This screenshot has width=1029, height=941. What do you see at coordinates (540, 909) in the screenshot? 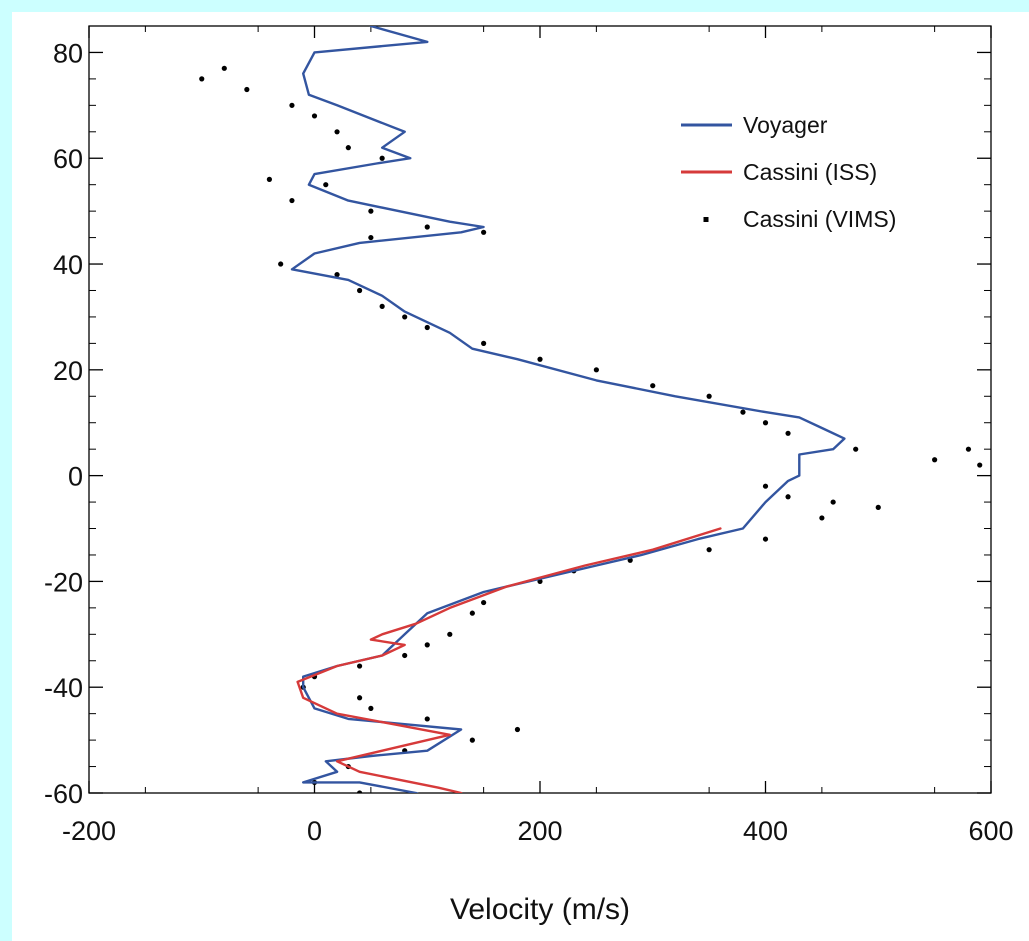
I see `x-axis-title: Velocity (m/s)` at bounding box center [540, 909].